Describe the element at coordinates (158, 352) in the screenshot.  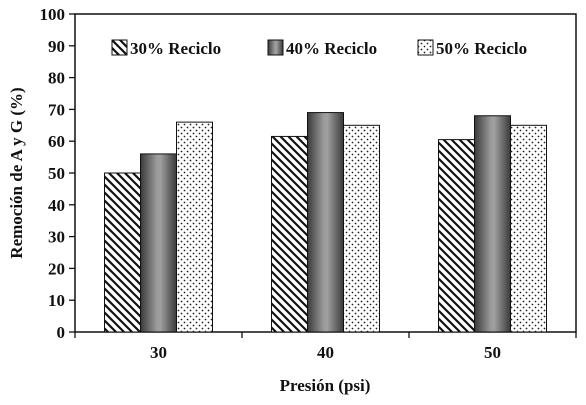
I see `x-tick-label-1: 30` at that location.